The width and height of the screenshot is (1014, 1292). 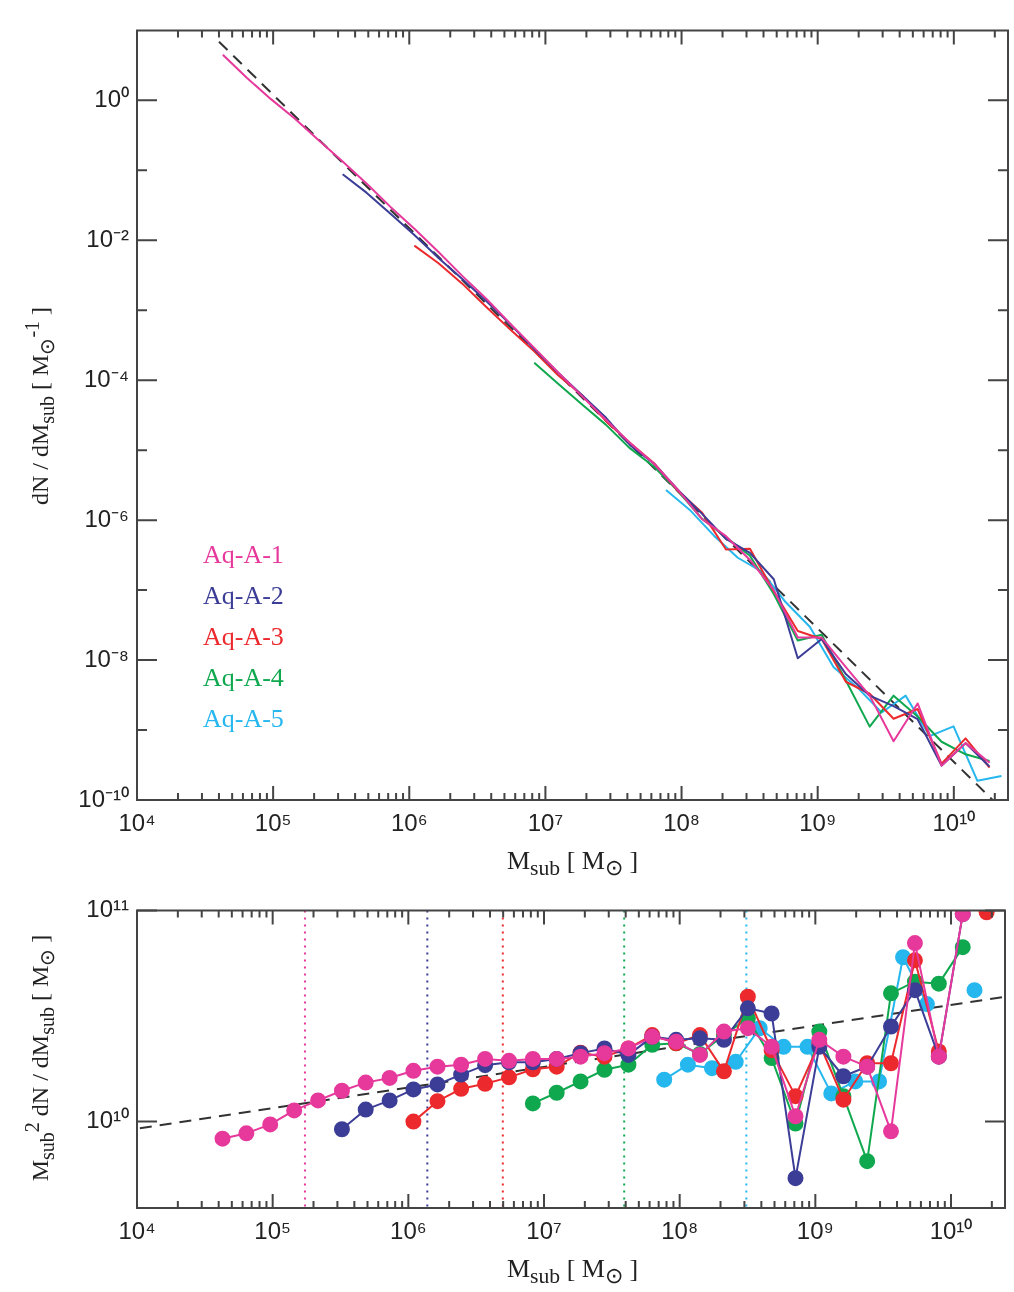 What do you see at coordinates (243, 595) in the screenshot?
I see `text: Aq-A-2` at bounding box center [243, 595].